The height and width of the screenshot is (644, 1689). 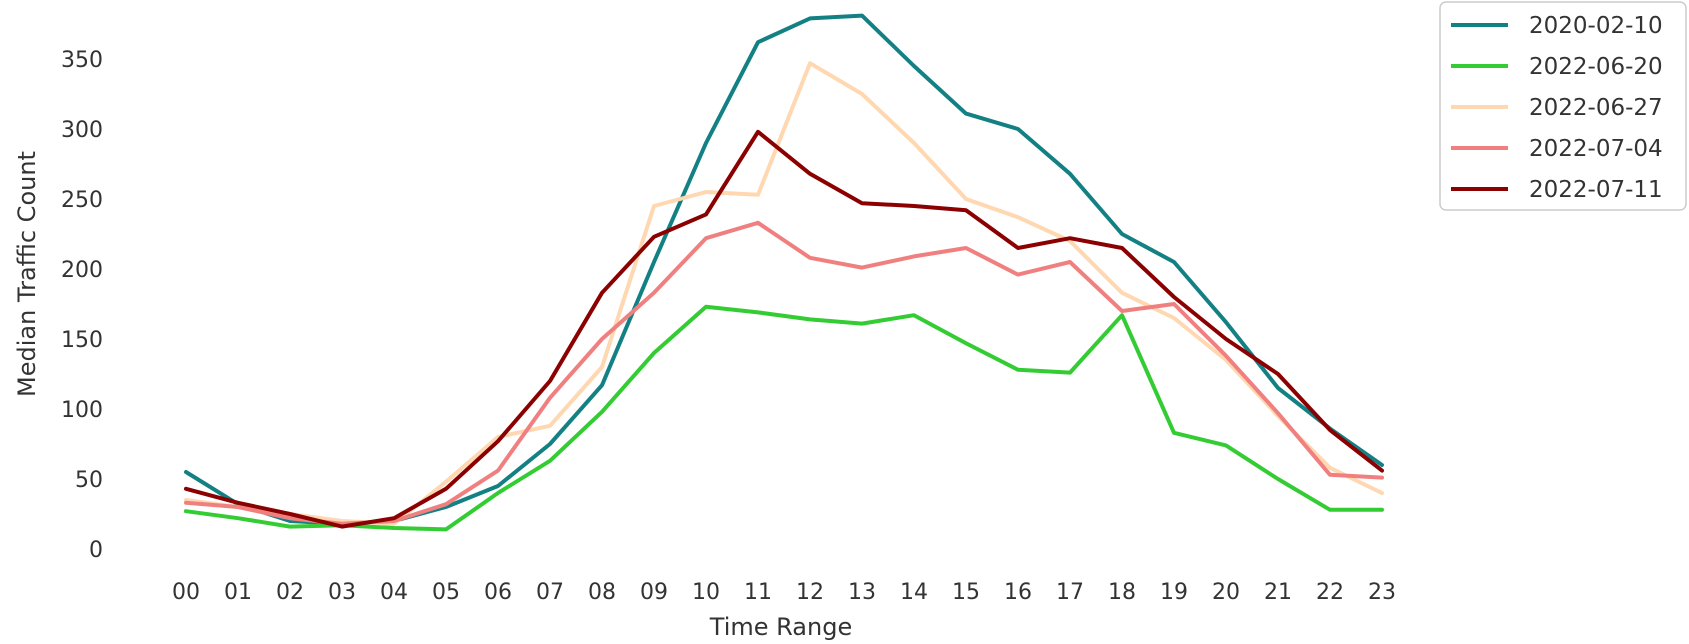 I want to click on x-tick-label: 17, so click(x=1070, y=592).